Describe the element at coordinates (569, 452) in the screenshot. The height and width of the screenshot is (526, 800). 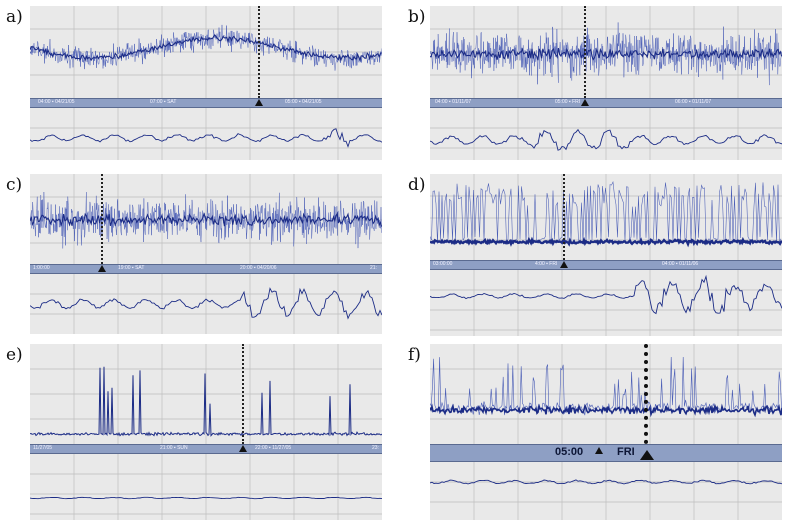
I see `time-label: 05:00` at that location.